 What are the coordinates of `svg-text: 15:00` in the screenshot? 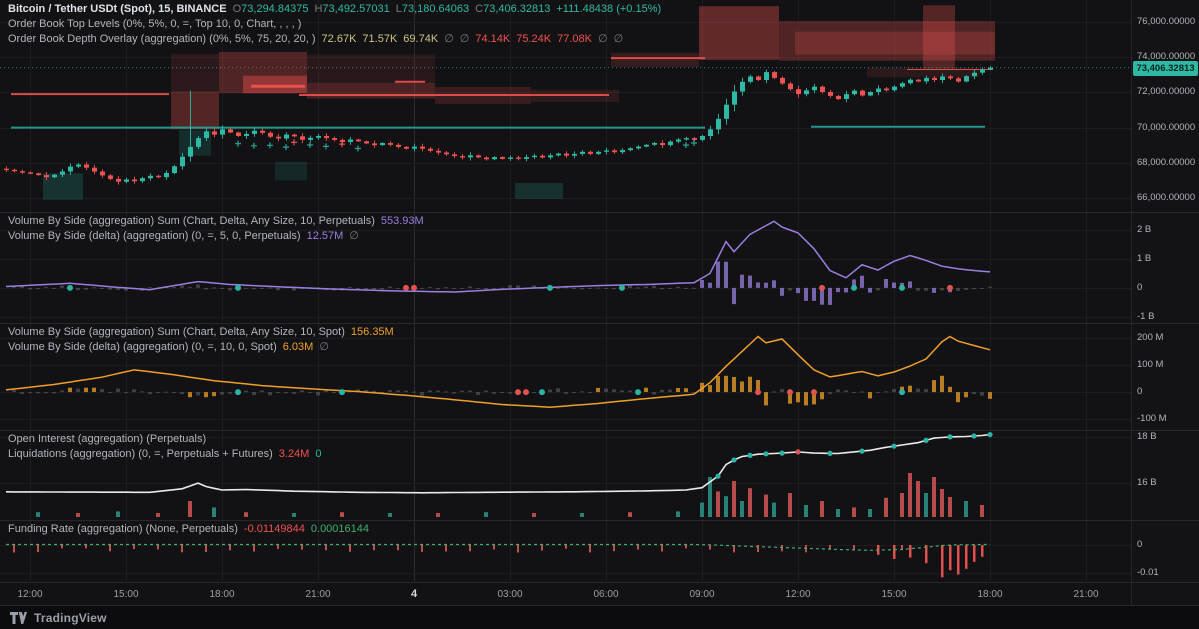 It's located at (125, 594).